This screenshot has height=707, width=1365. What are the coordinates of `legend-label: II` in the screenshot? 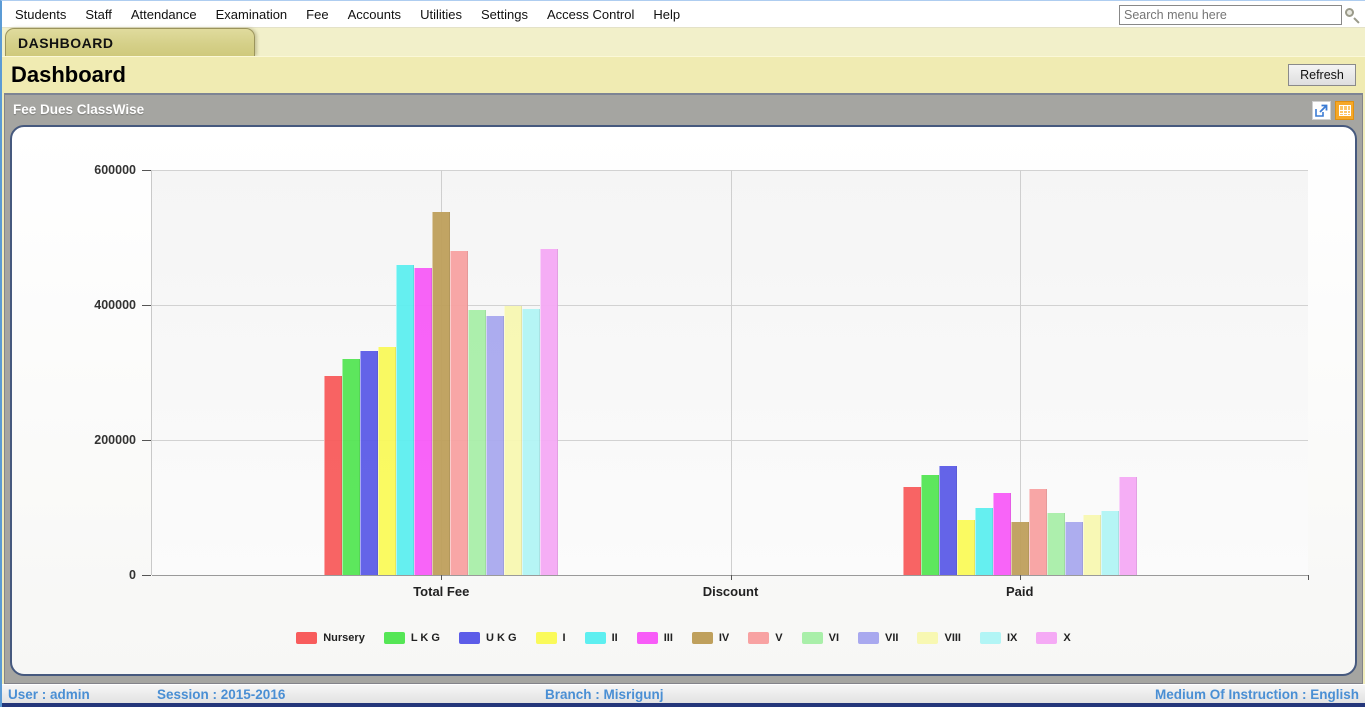 It's located at (614, 638).